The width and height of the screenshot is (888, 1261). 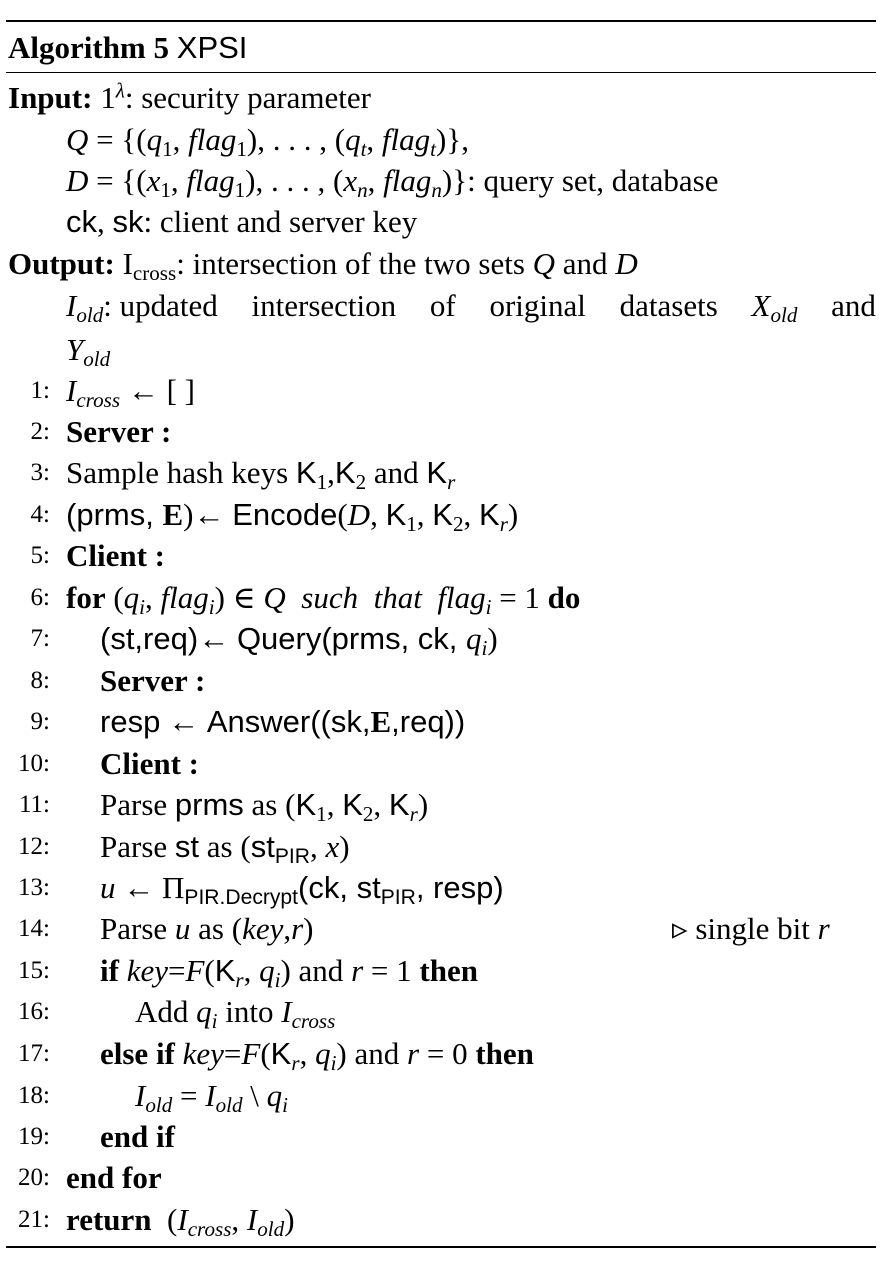 What do you see at coordinates (302, 889) in the screenshot?
I see `line-13: u ← ΠPIR.Decrypt(ck, stPIR, resp)` at bounding box center [302, 889].